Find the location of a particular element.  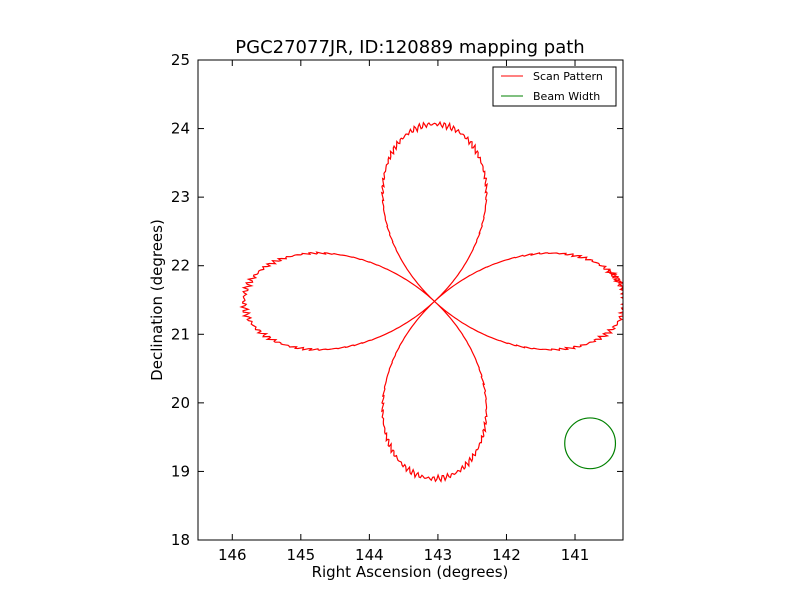

y-tick-label: 25 is located at coordinates (180, 60).